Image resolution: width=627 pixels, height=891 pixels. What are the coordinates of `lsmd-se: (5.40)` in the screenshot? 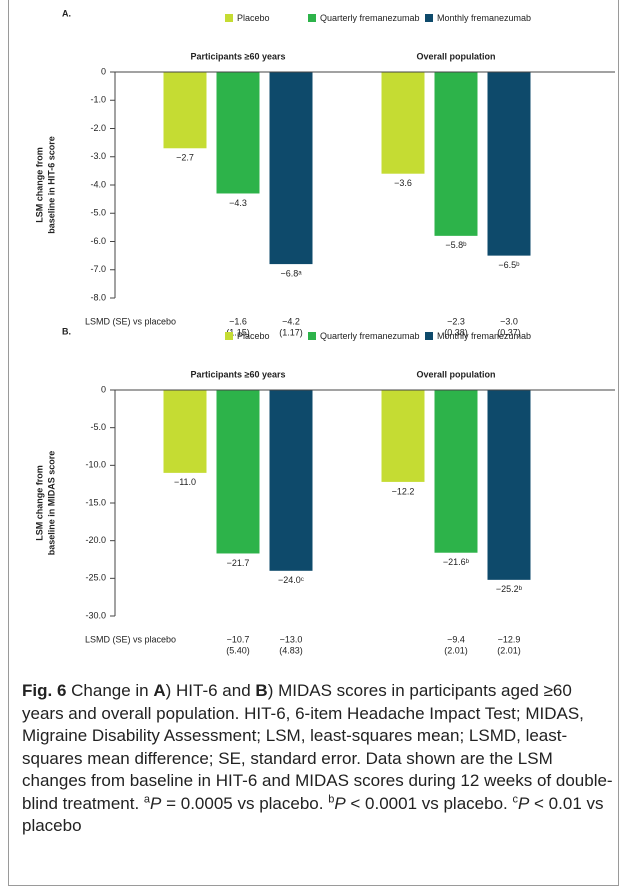 It's located at (238, 650).